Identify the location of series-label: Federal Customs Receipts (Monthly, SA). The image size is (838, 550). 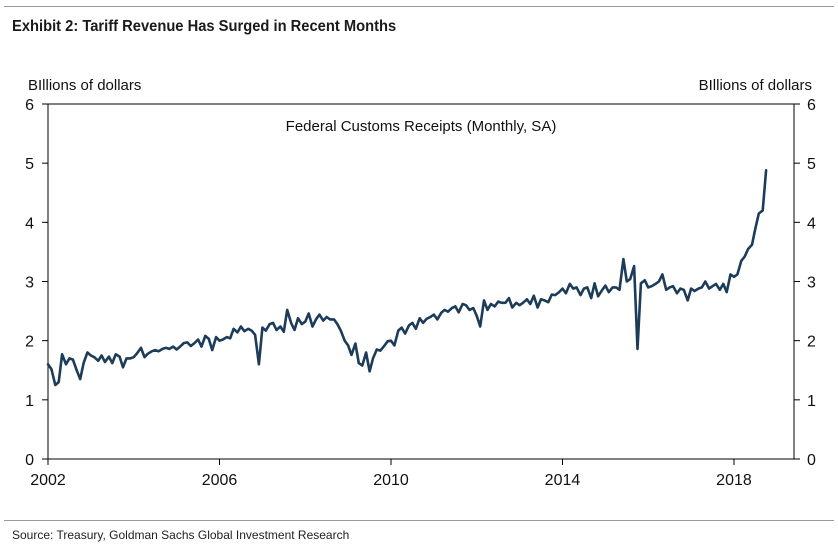
(421, 126).